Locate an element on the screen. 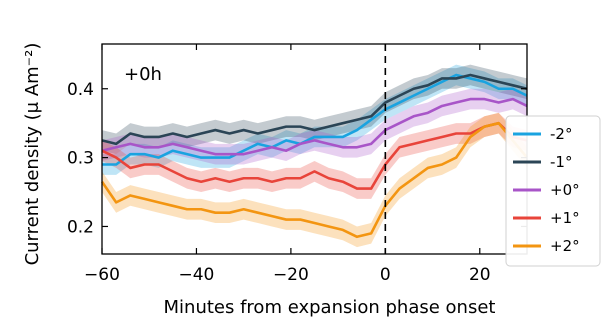 This screenshot has width=603, height=328. legend-label: +2° is located at coordinates (565, 246).